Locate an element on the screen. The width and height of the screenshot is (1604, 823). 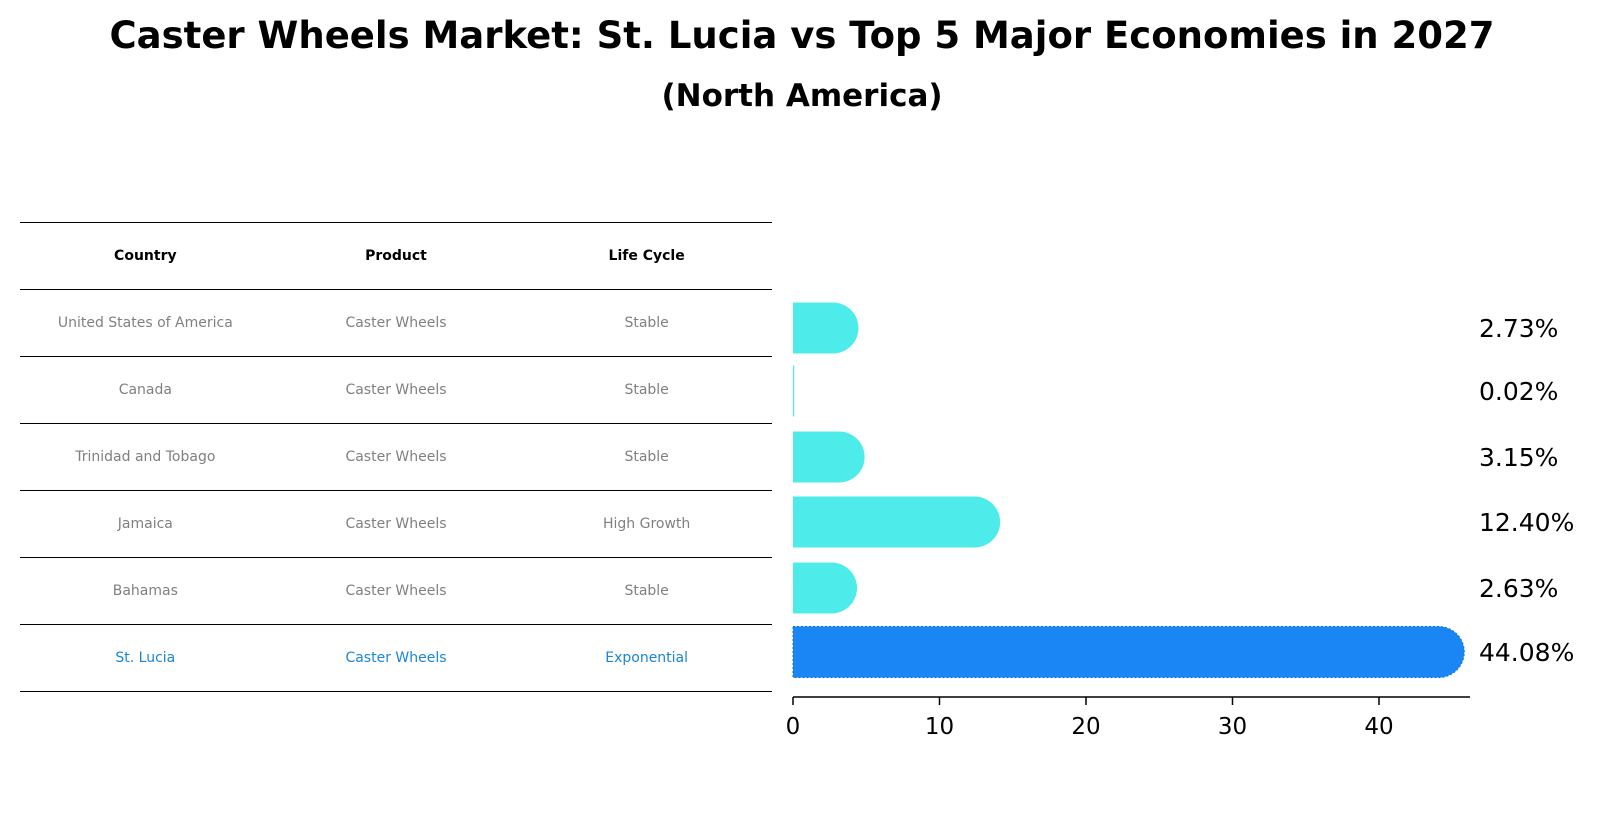
table-row: Bahamas Caster Wheels Stable is located at coordinates (396, 591).